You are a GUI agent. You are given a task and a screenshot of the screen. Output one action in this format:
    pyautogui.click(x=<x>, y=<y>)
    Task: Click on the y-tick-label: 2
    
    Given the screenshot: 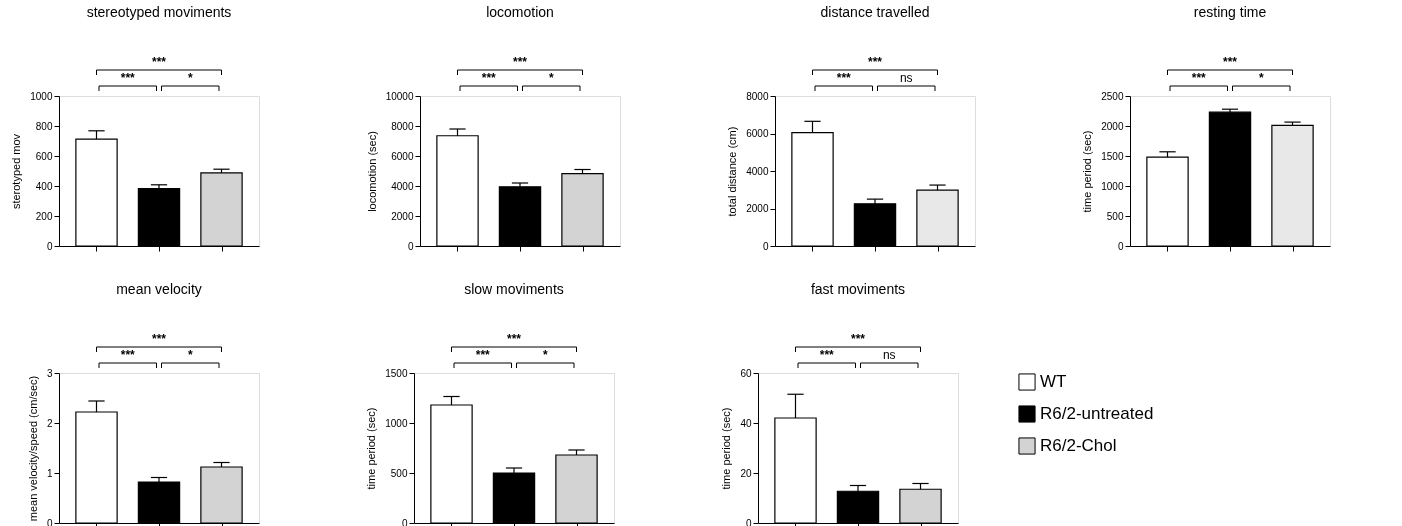 What is the action you would take?
    pyautogui.click(x=49, y=423)
    